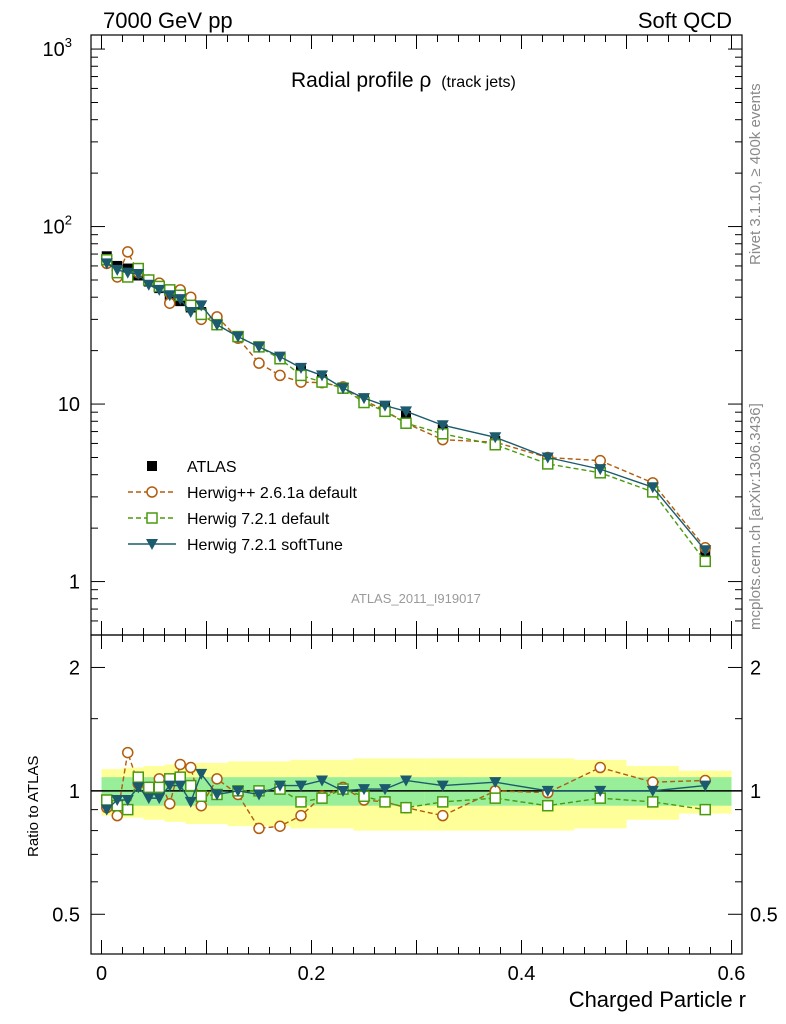 The width and height of the screenshot is (786, 1024). I want to click on main-y-tick-label: 10³, so click(57, 48).